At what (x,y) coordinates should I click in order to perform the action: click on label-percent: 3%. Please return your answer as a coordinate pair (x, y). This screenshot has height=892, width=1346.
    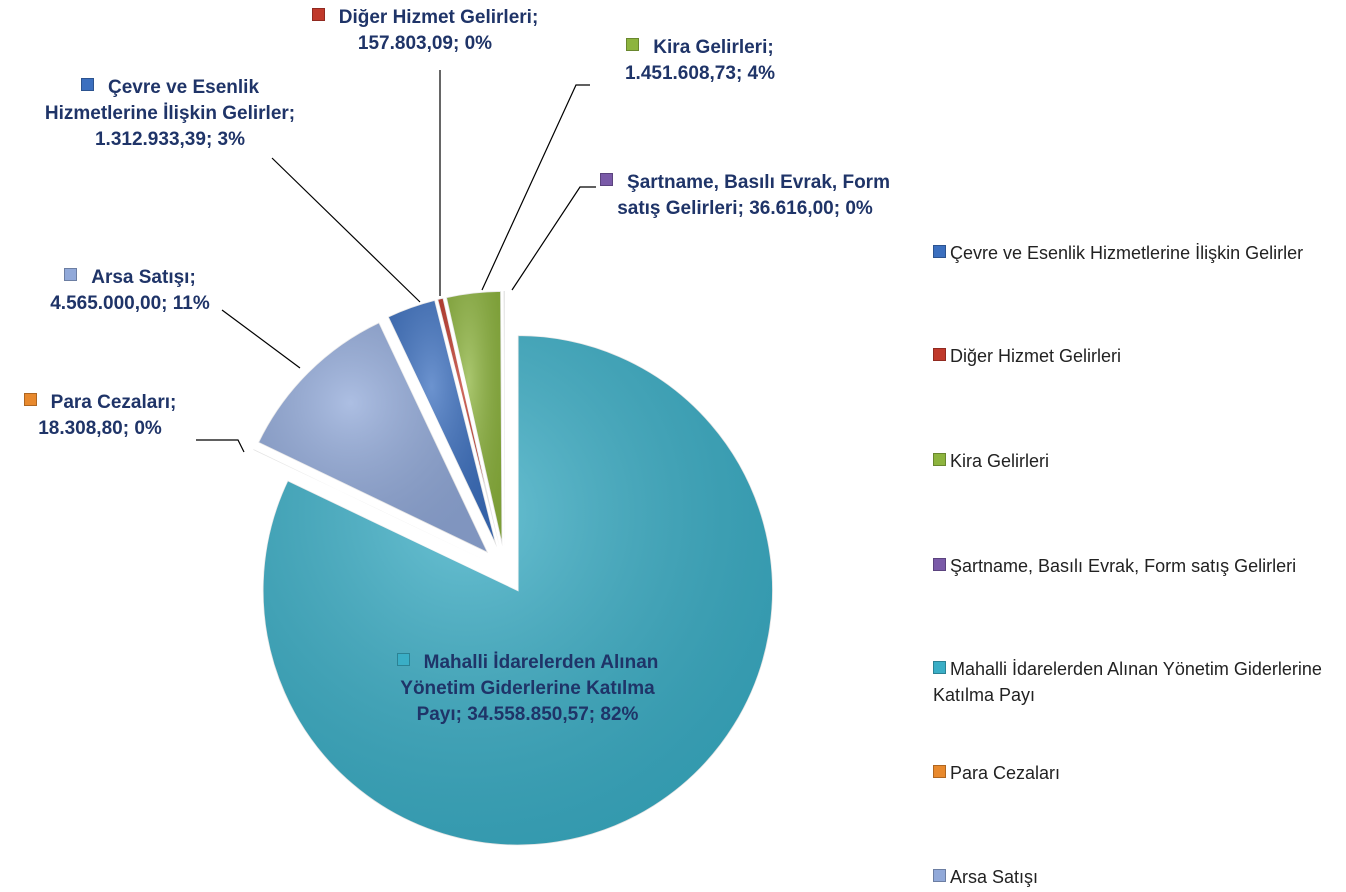
    Looking at the image, I should click on (231, 139).